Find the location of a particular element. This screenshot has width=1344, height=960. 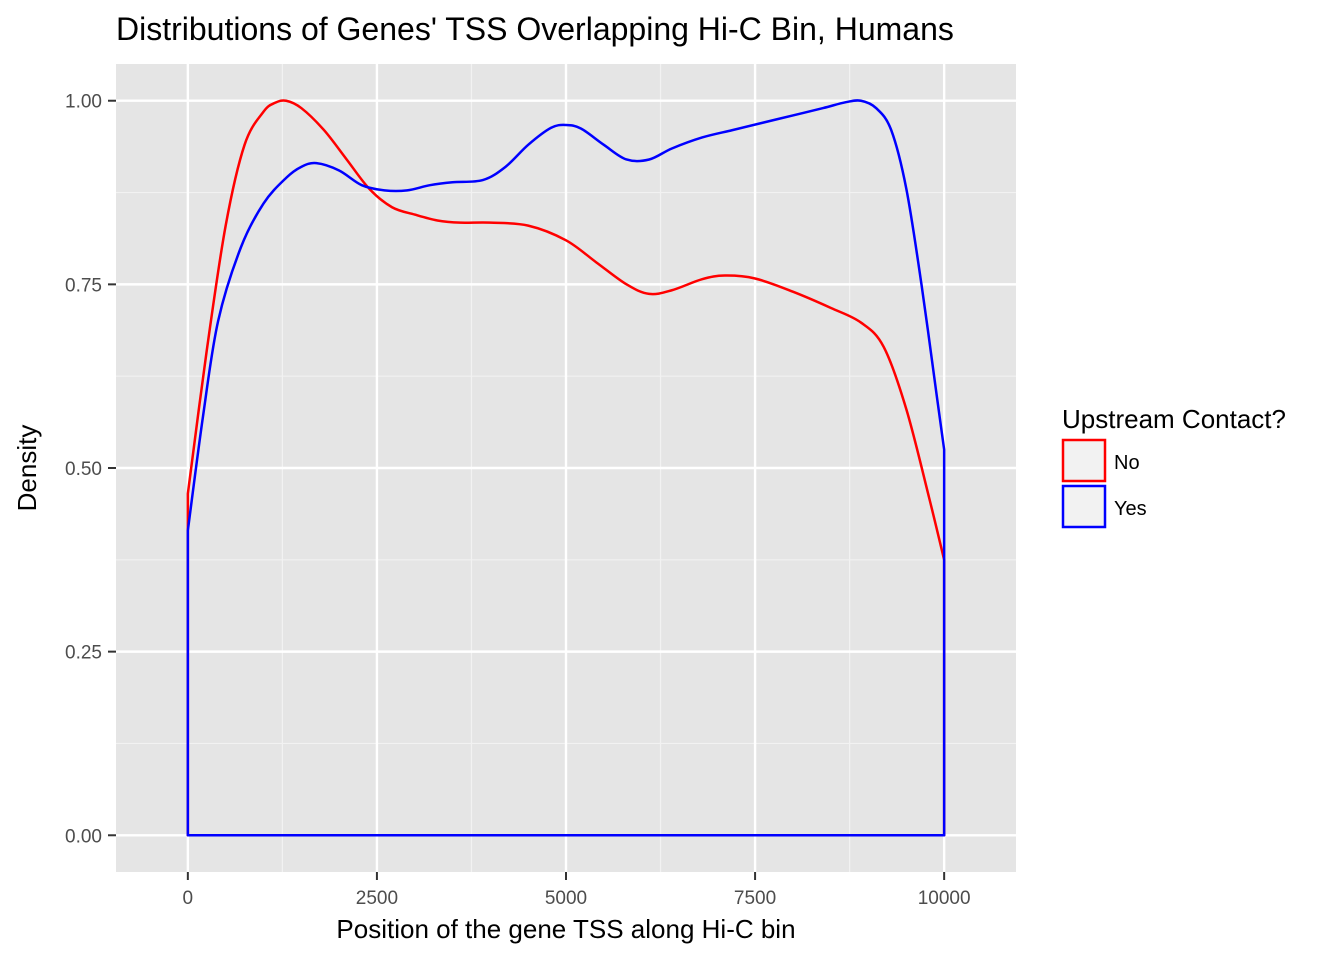

y-tick-label: 0.25 is located at coordinates (83, 653).